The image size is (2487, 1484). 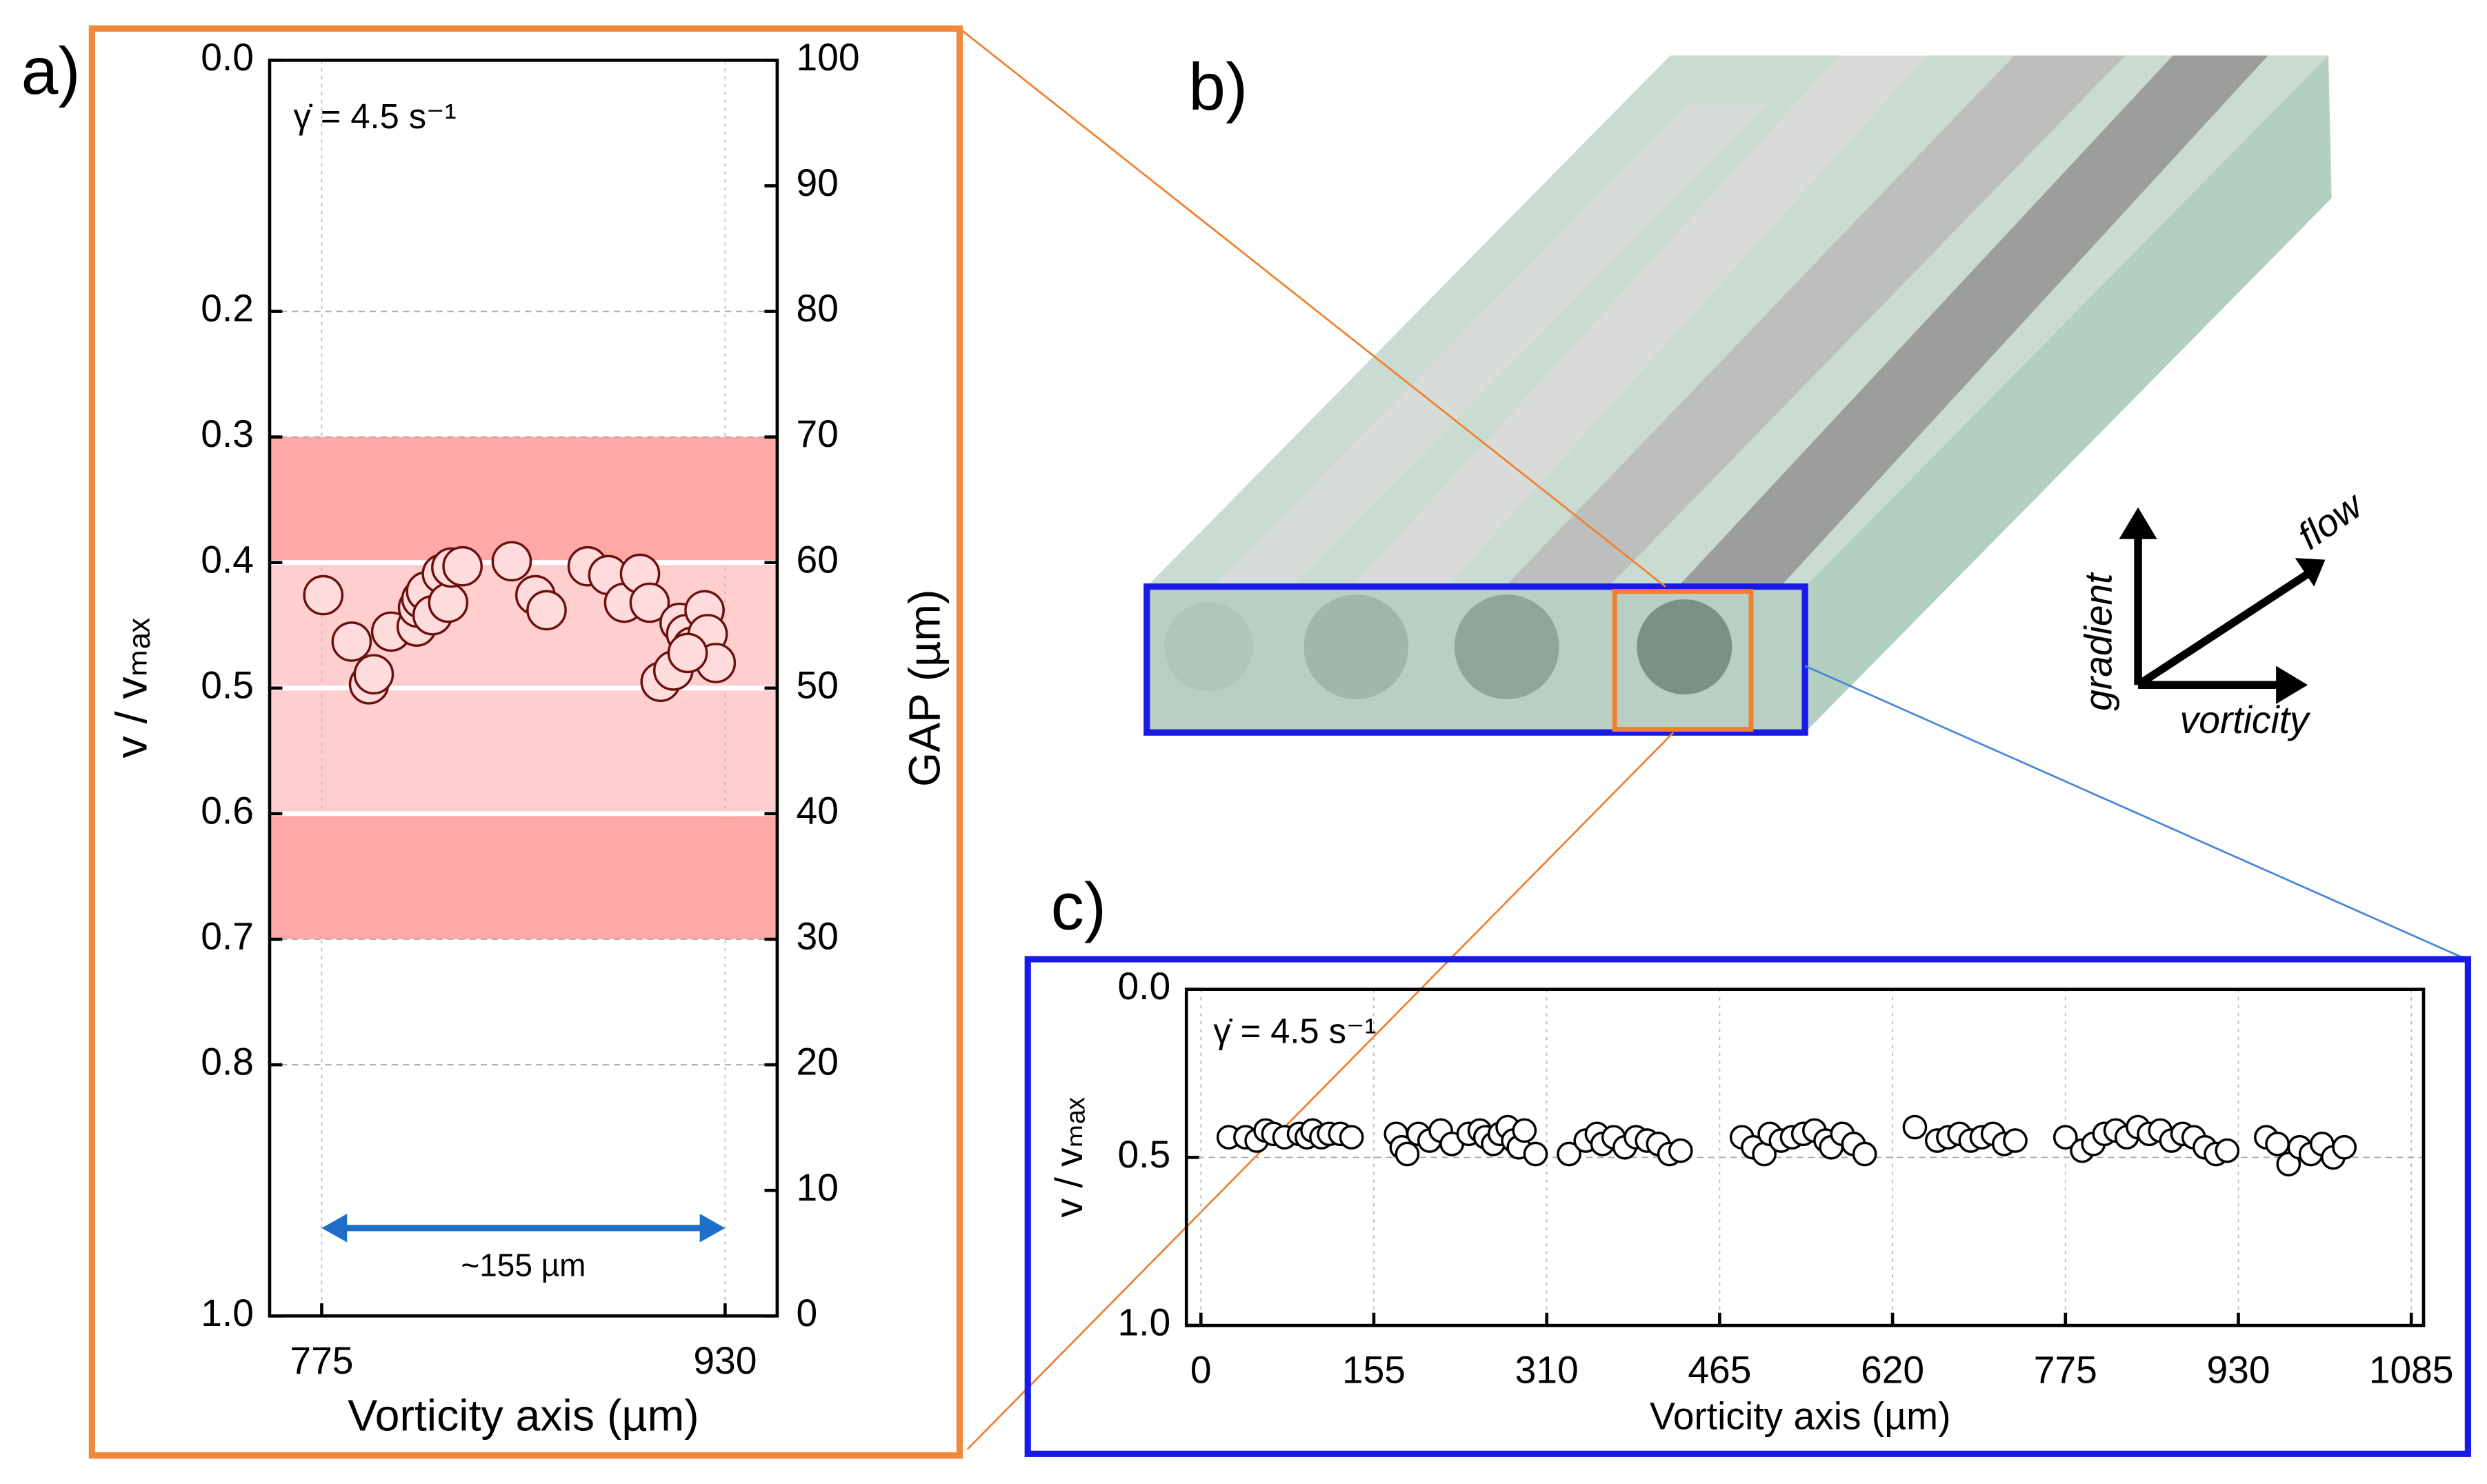 What do you see at coordinates (228, 937) in the screenshot?
I see `y-tick-label: 0.7` at bounding box center [228, 937].